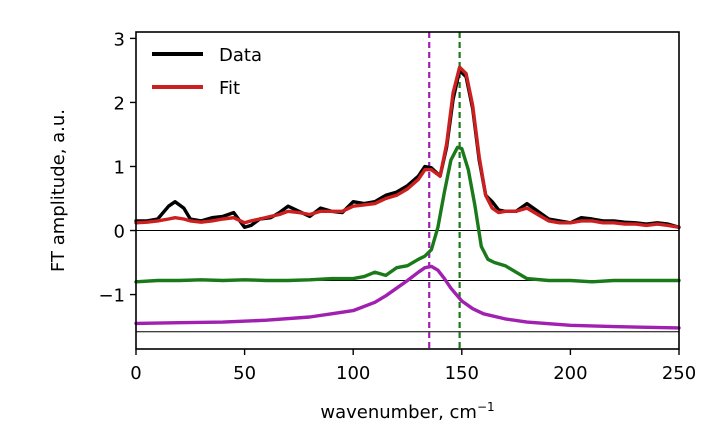 This screenshot has height=429, width=713. Describe the element at coordinates (119, 103) in the screenshot. I see `y-tick-label-3: 2` at that location.